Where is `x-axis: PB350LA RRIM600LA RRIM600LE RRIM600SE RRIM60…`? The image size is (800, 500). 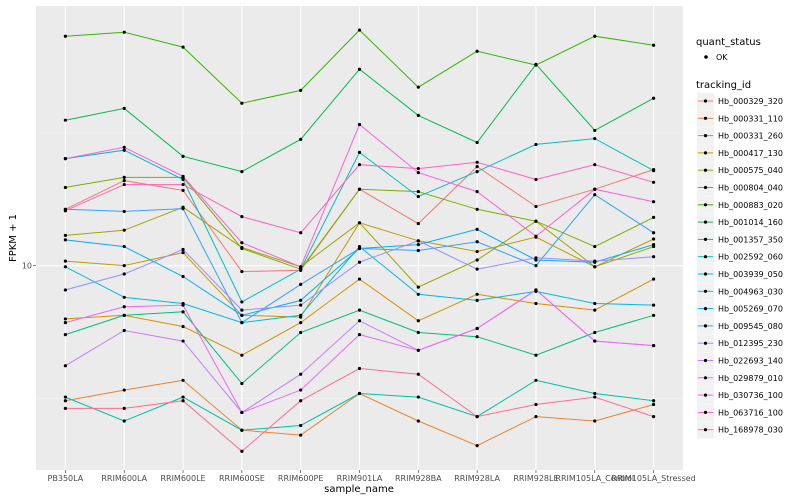 x-axis: PB350LA RRIM600LA RRIM600LE RRIM600SE RRIM60… is located at coordinates (372, 476).